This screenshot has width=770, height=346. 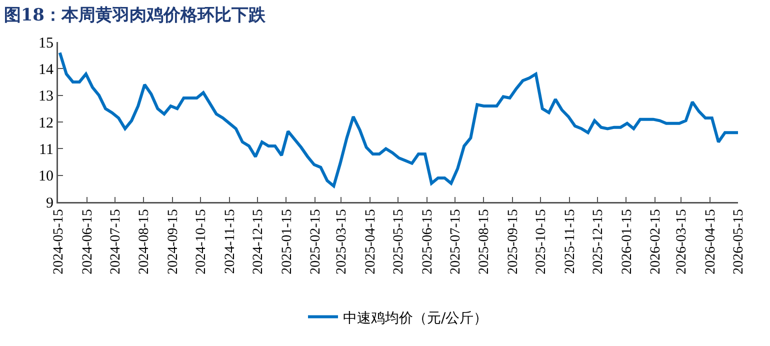 What do you see at coordinates (627, 241) in the screenshot?
I see `x-tick-label: 2026-01-15` at bounding box center [627, 241].